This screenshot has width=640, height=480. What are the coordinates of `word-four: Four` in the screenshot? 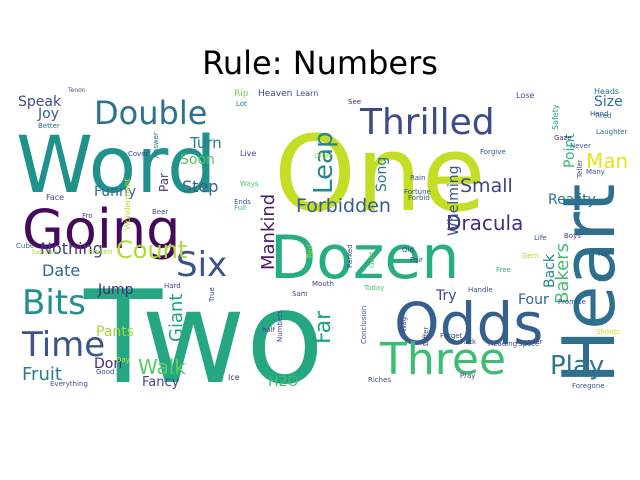 It's located at (533, 300).